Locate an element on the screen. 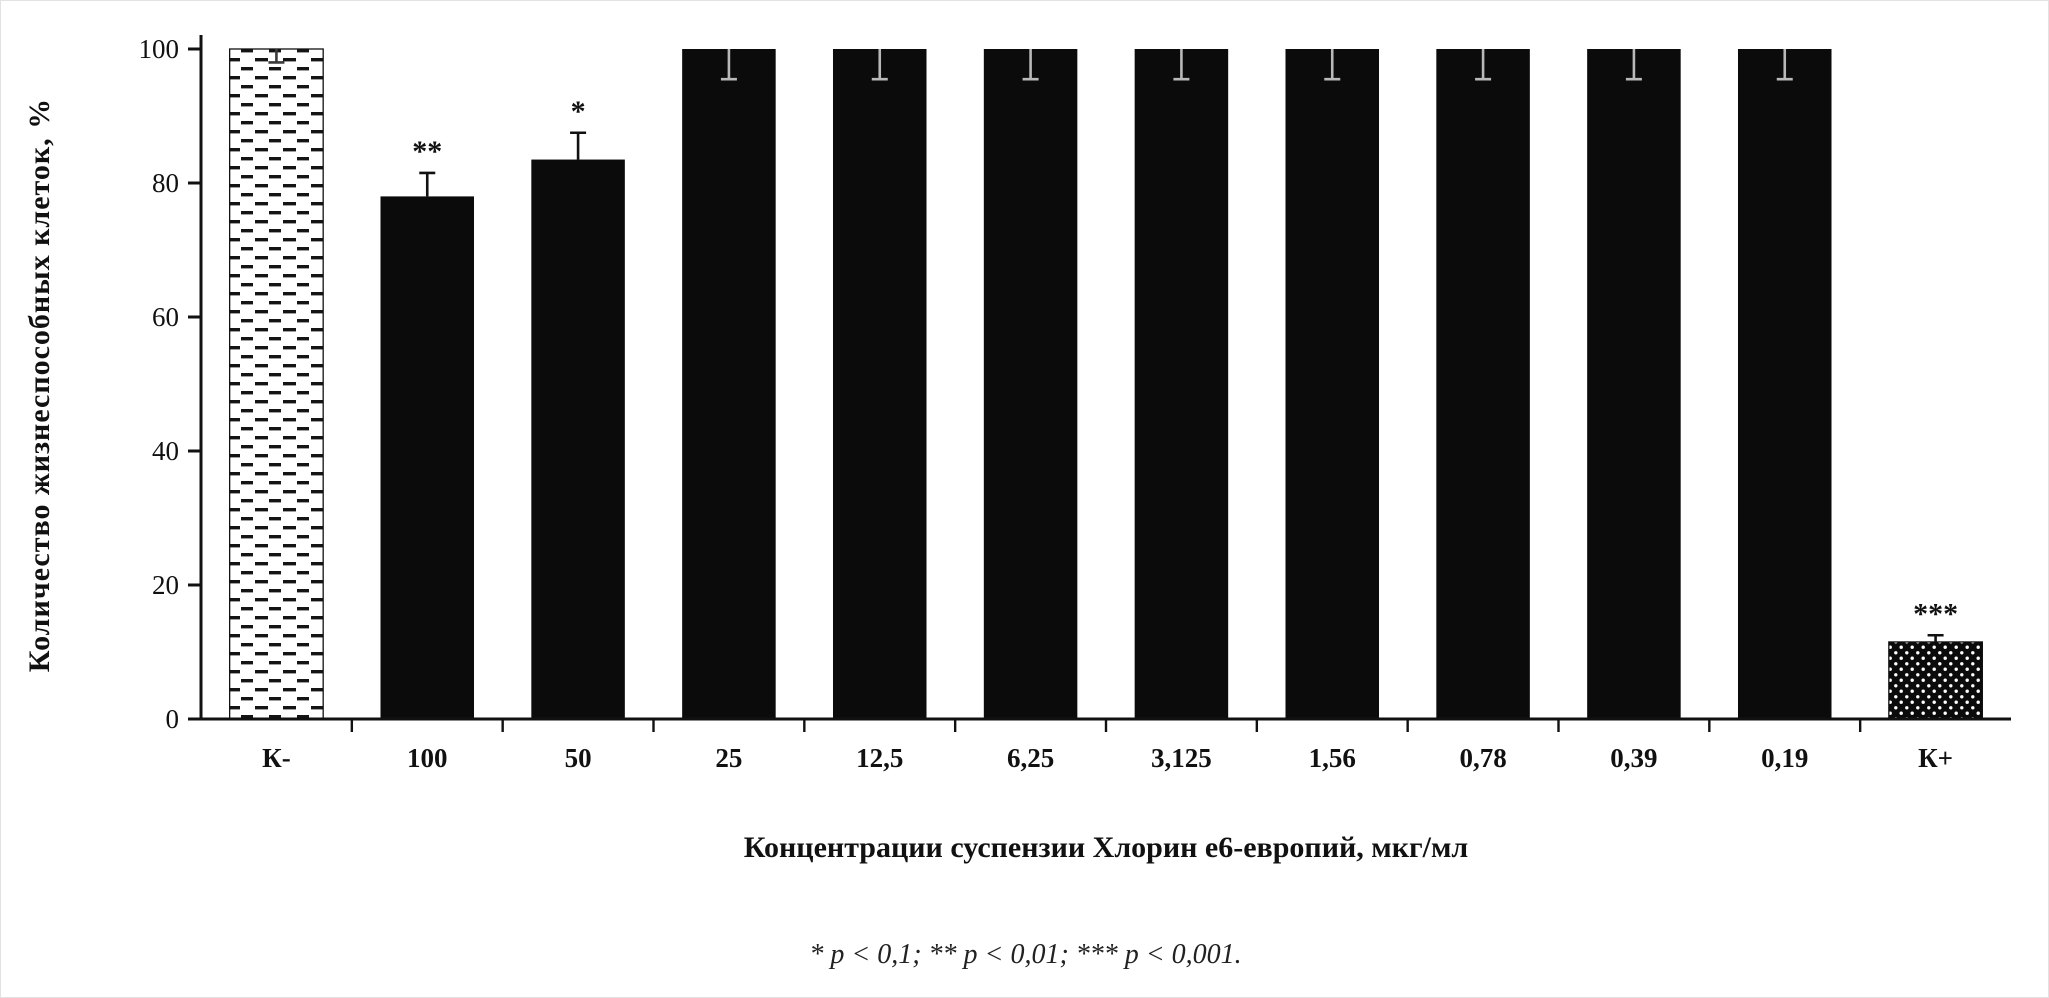  y-tick-label: 0 is located at coordinates (173, 719).